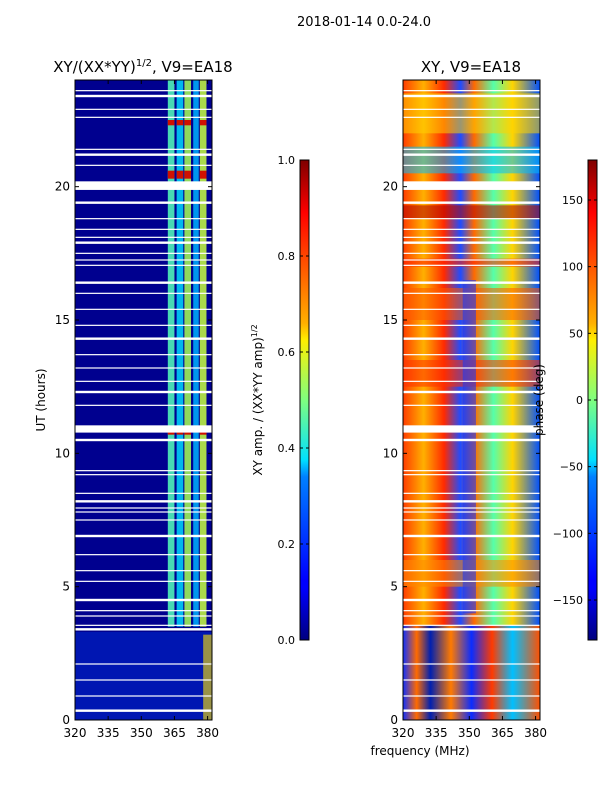 The height and width of the screenshot is (800, 600). What do you see at coordinates (287, 544) in the screenshot?
I see `colorbar-tick-label: 0.2` at bounding box center [287, 544].